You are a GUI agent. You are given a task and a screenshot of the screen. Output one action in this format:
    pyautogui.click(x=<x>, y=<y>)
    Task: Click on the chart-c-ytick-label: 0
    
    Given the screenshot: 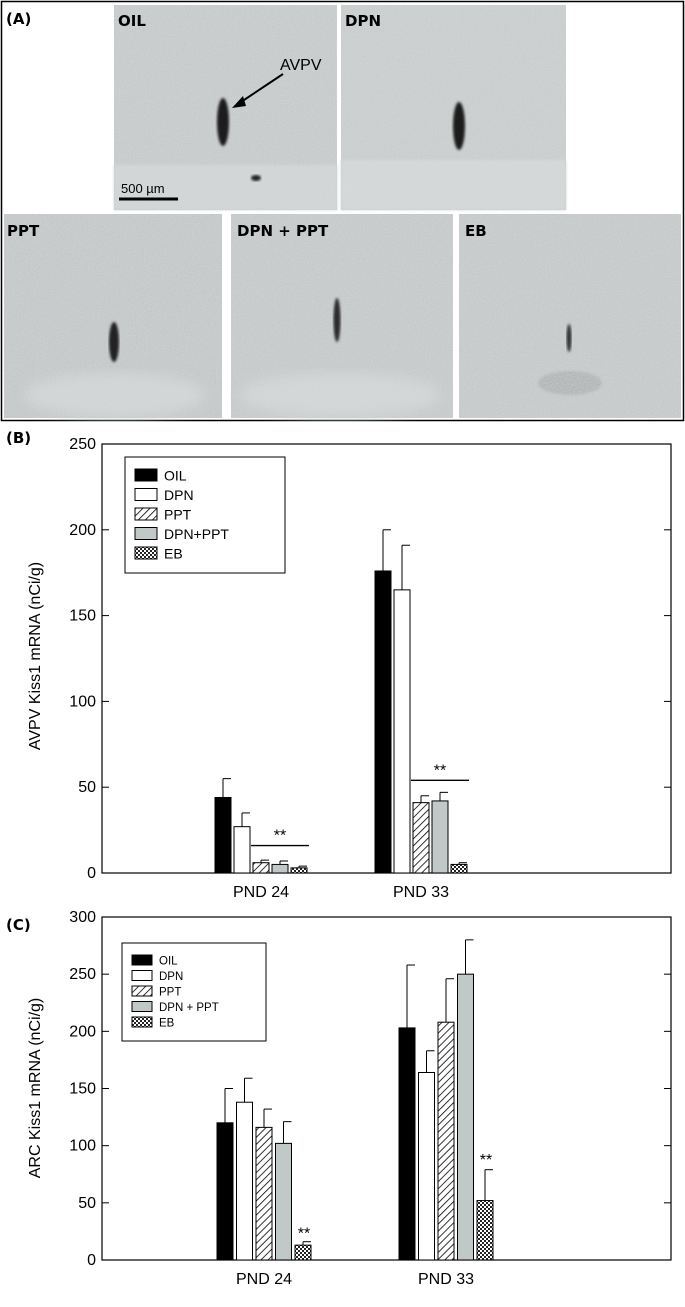 What is the action you would take?
    pyautogui.click(x=91, y=1260)
    